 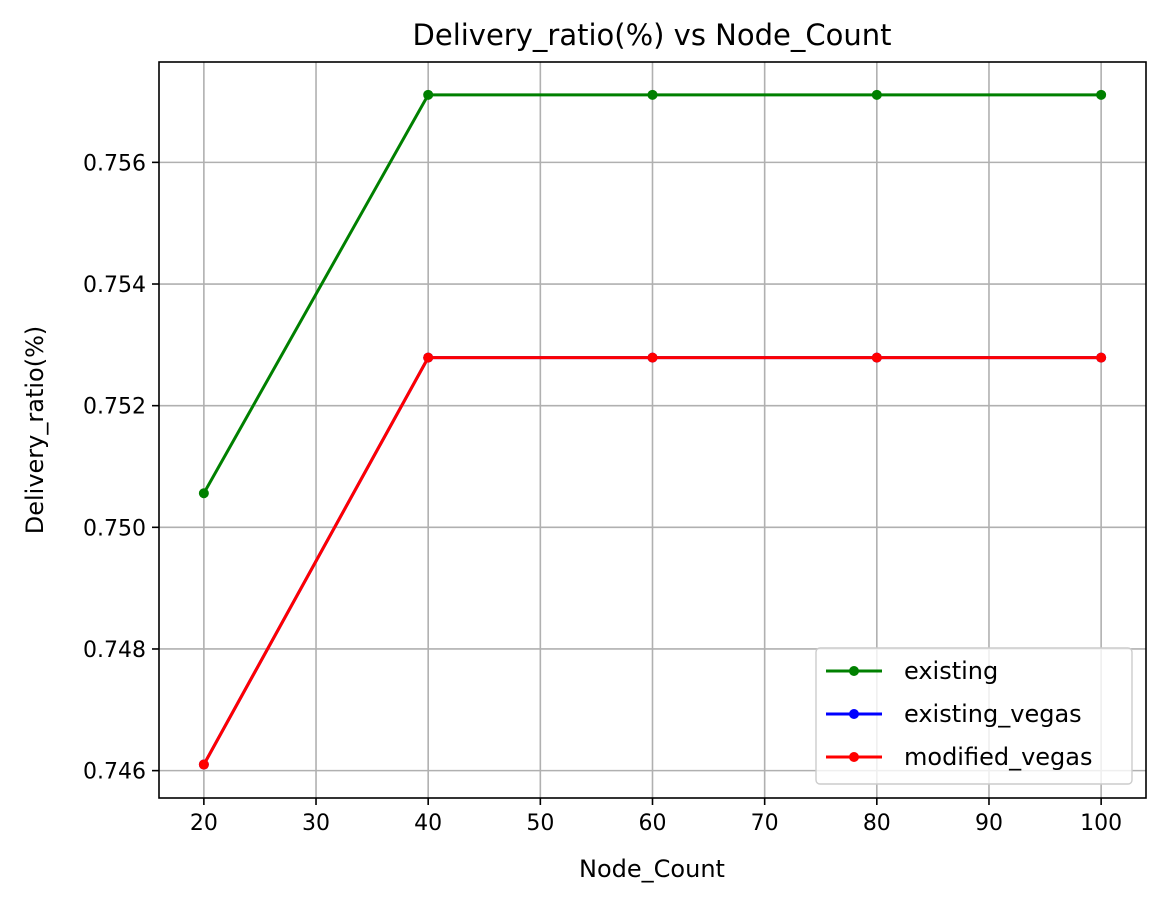 What do you see at coordinates (204, 823) in the screenshot?
I see `x-tick-label: 20` at bounding box center [204, 823].